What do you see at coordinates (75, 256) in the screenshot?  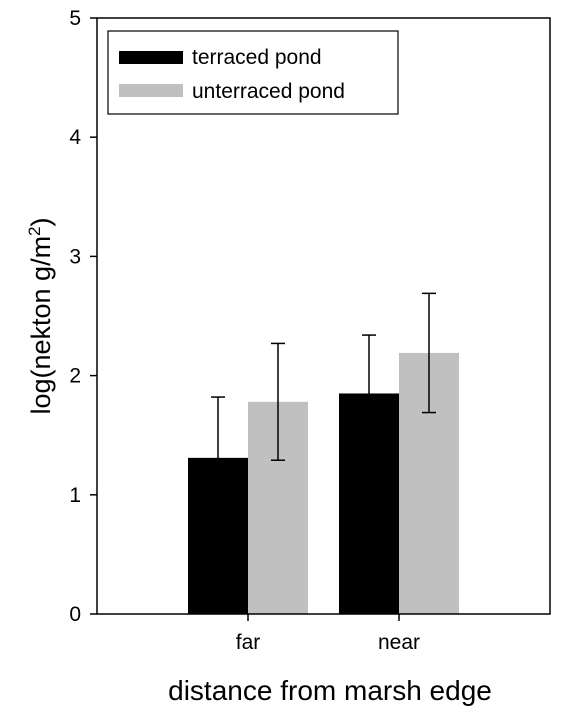 I see `y-tick-label: 3` at bounding box center [75, 256].